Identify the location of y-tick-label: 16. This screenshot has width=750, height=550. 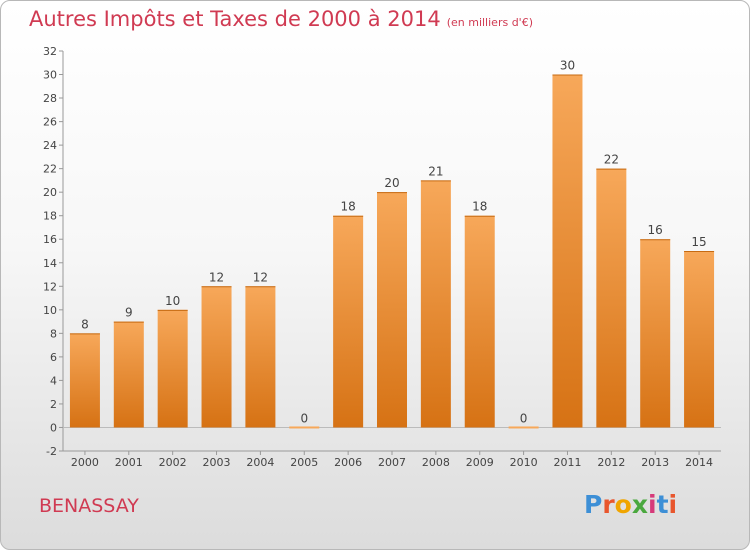
(50, 239).